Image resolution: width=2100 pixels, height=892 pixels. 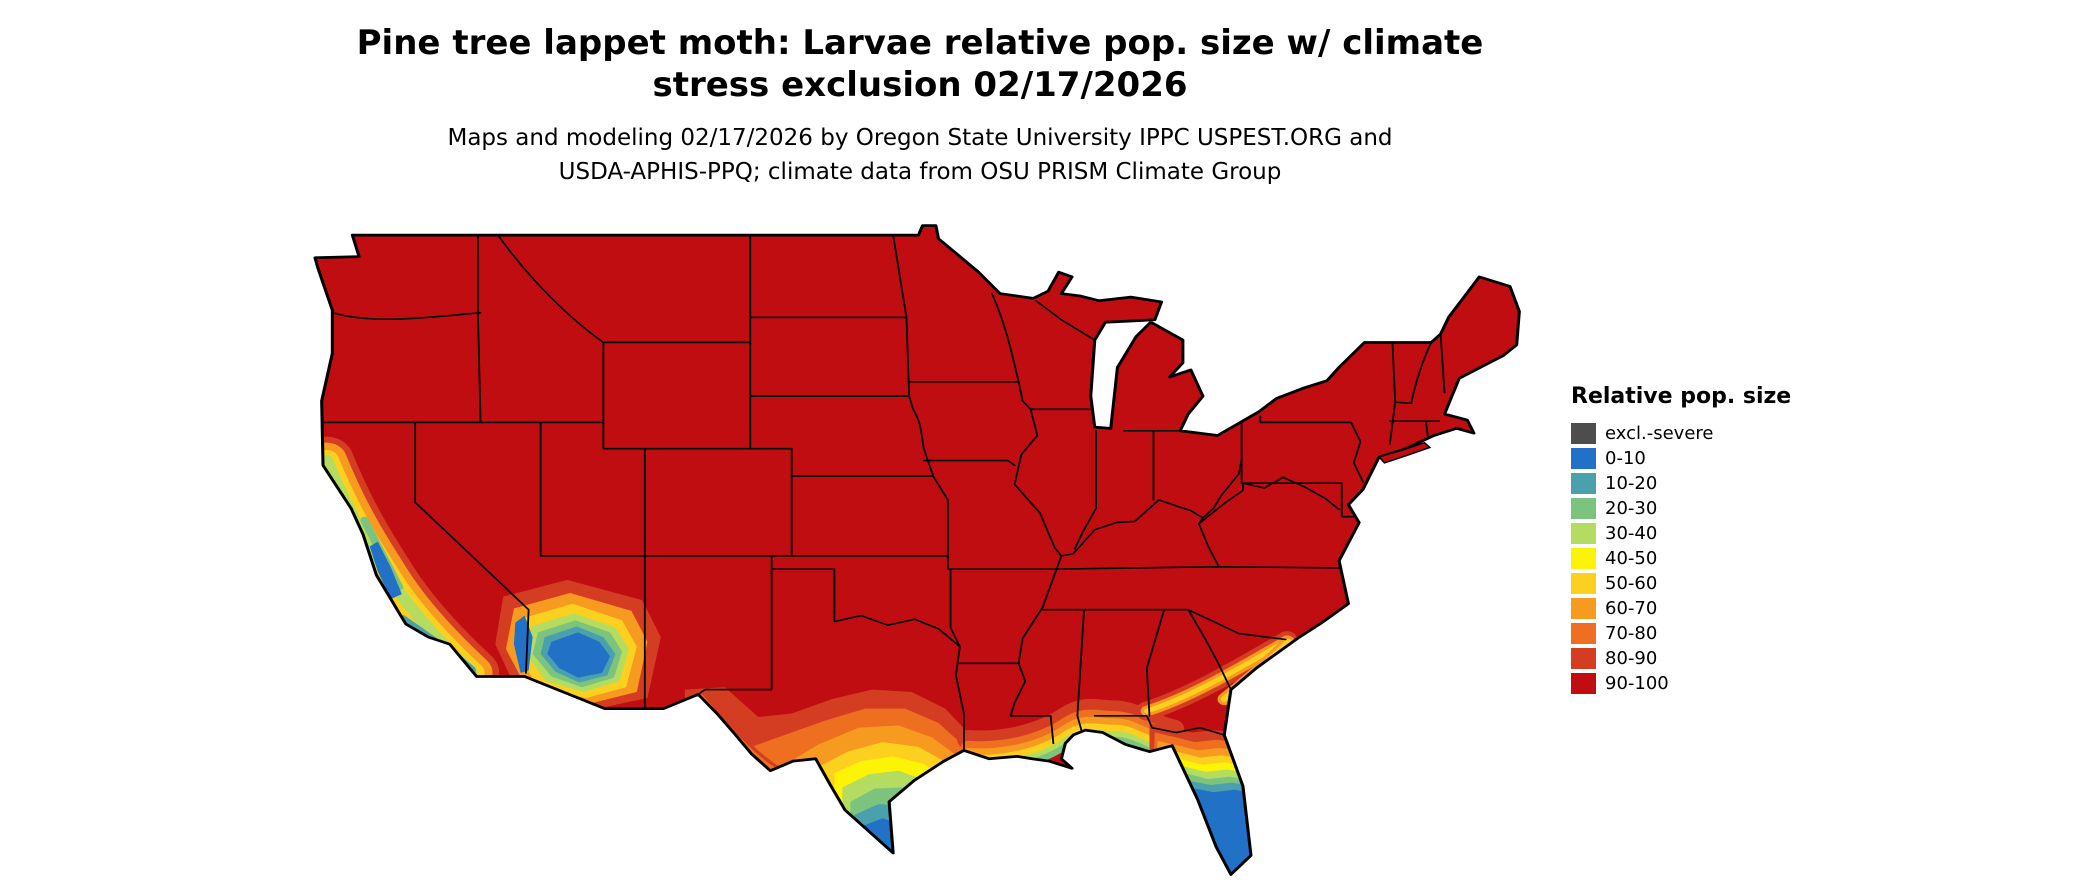 I want to click on legend-label: 20-30, so click(x=1631, y=508).